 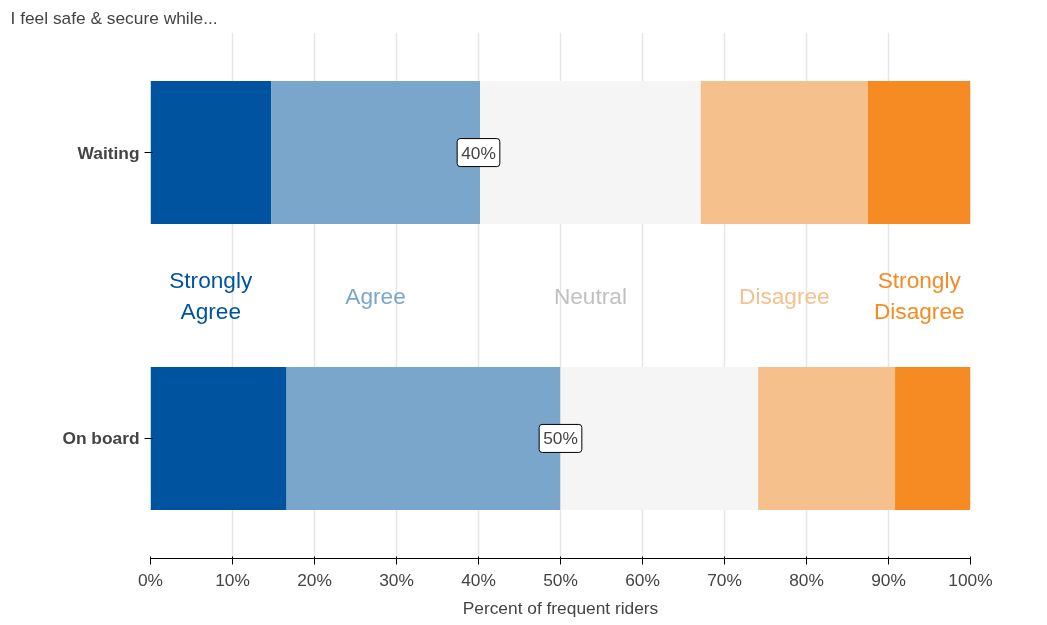 What do you see at coordinates (919, 295) in the screenshot?
I see `series-label: Strongly Disagree` at bounding box center [919, 295].